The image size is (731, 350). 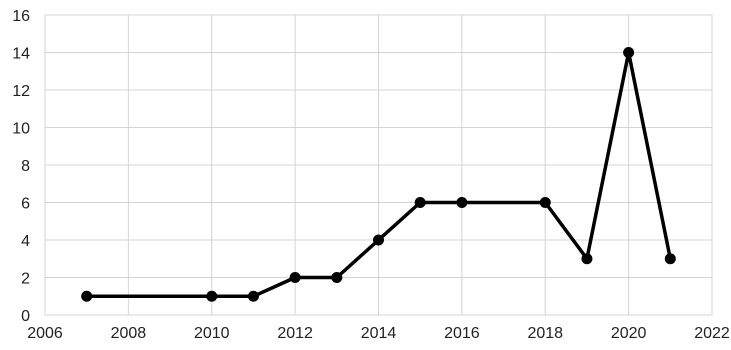 I want to click on x-tick-label: 2018, so click(x=545, y=333).